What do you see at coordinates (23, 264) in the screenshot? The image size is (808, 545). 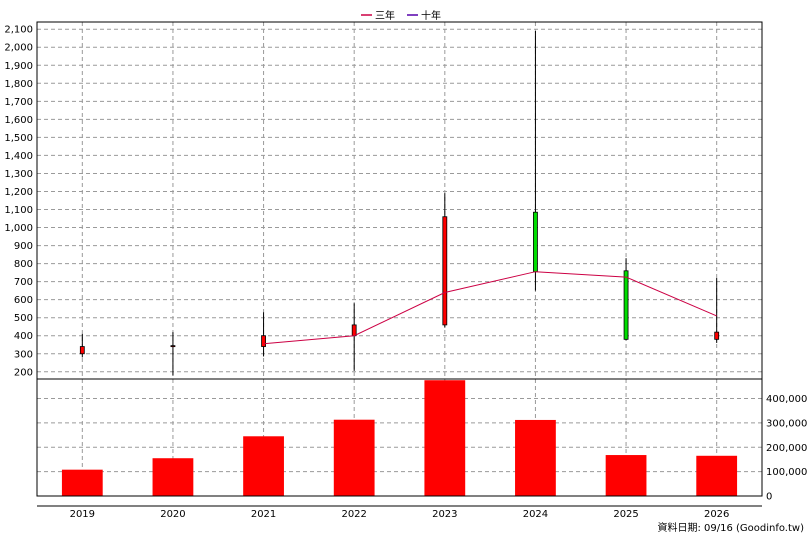 I see `price-tick-label: 800` at bounding box center [23, 264].